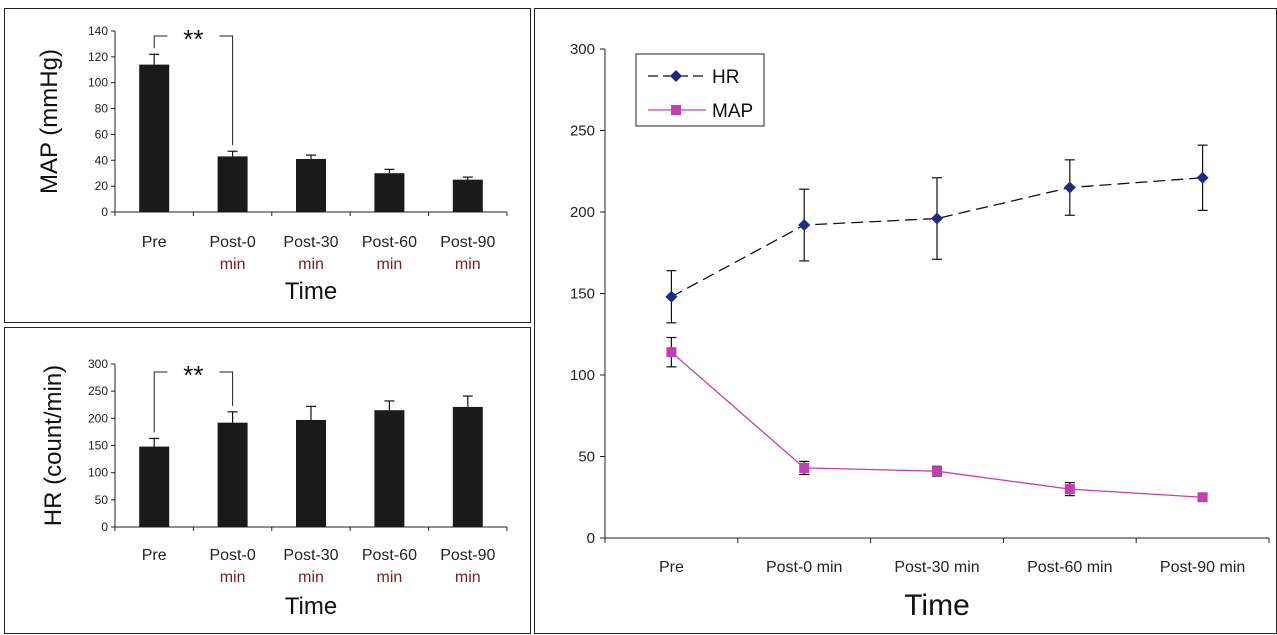  Describe the element at coordinates (102, 160) in the screenshot. I see `y-tick-label: 40` at that location.